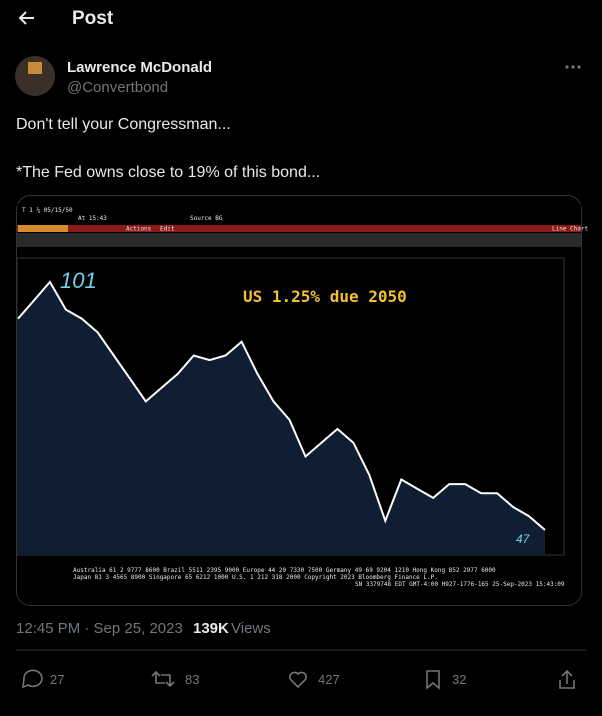  What do you see at coordinates (35, 68) in the screenshot?
I see `avatar-detail` at bounding box center [35, 68].